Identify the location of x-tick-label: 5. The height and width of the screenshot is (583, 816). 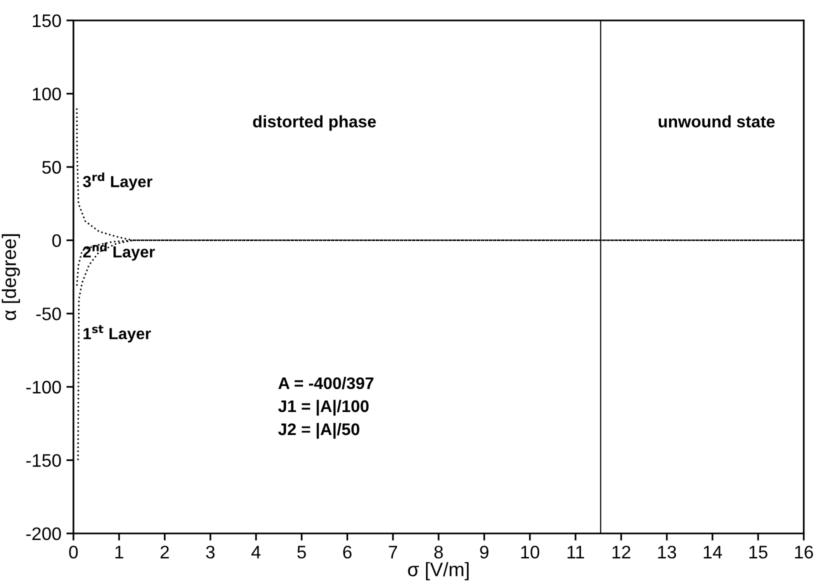
(301, 552).